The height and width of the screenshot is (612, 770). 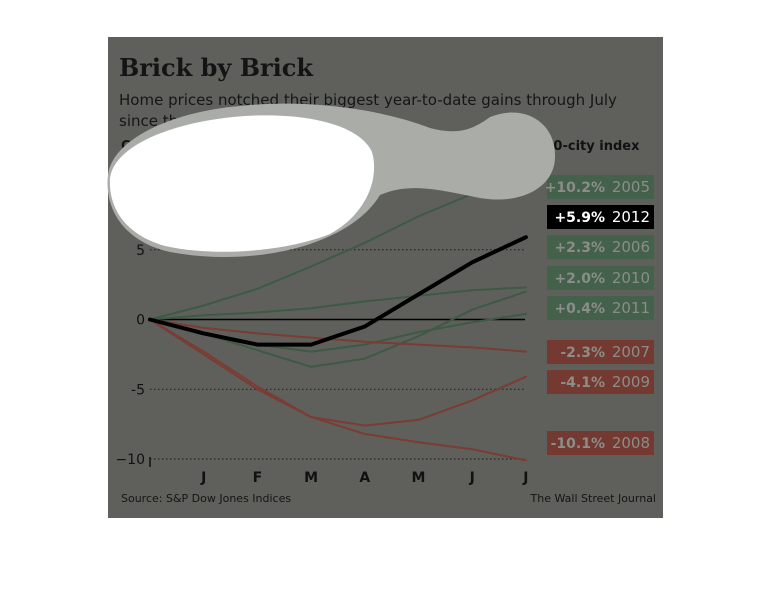 I want to click on legend-box-2012, so click(x=600, y=217).